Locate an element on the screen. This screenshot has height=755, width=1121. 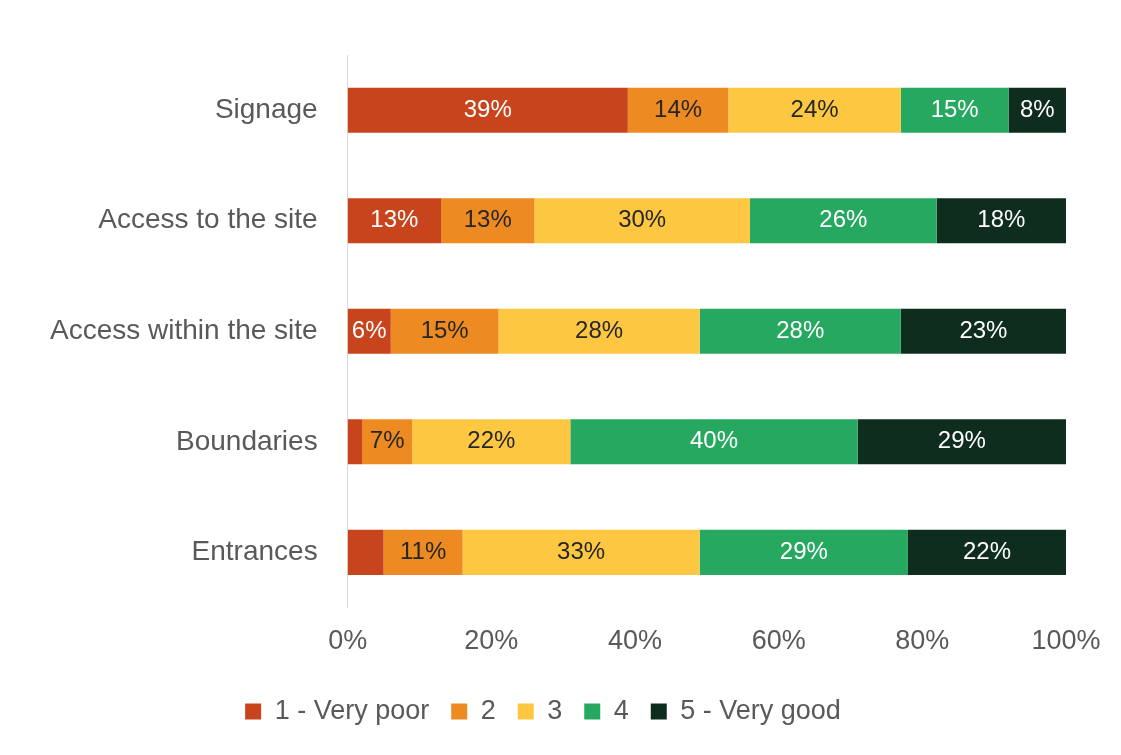
data-label: 11% is located at coordinates (423, 550).